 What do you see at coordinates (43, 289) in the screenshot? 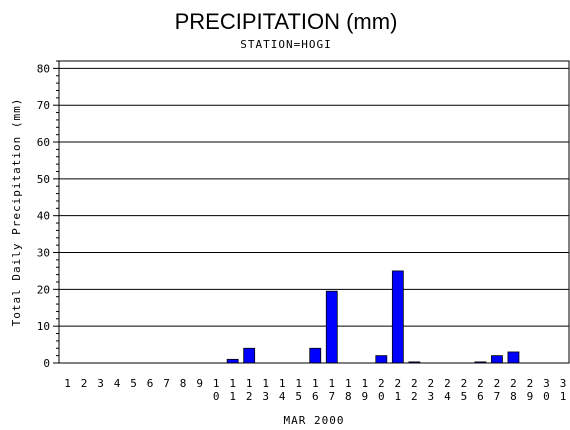
I see `y-tick-label: 20` at bounding box center [43, 289].